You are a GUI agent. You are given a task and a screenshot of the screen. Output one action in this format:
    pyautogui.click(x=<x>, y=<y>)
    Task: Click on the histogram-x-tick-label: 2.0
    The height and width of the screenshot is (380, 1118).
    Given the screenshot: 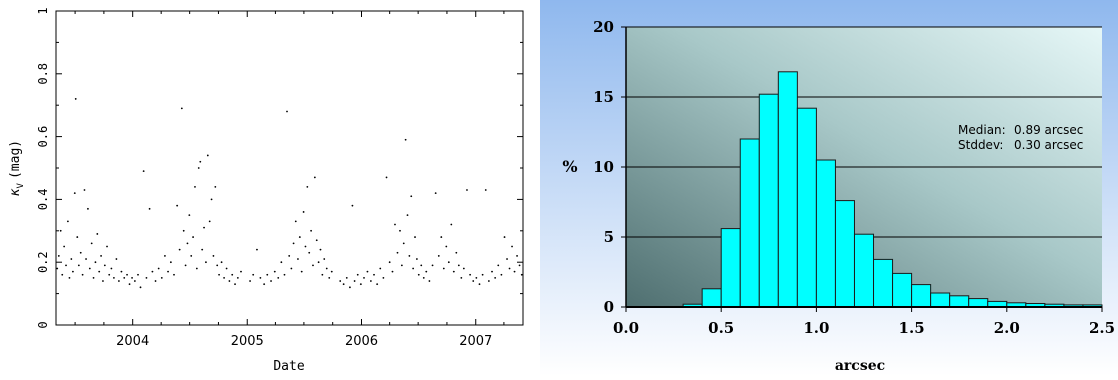 What is the action you would take?
    pyautogui.click(x=1007, y=328)
    